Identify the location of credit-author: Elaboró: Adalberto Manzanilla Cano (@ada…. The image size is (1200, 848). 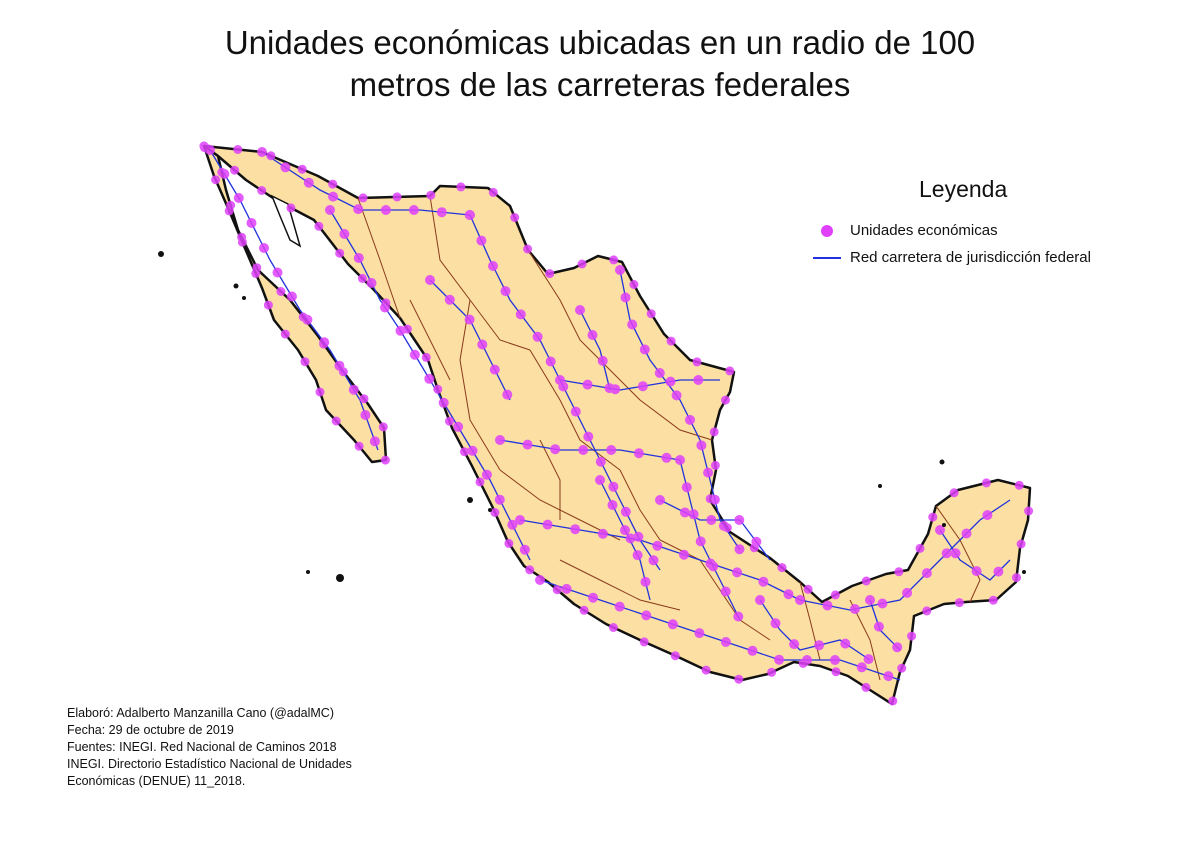
(200, 713).